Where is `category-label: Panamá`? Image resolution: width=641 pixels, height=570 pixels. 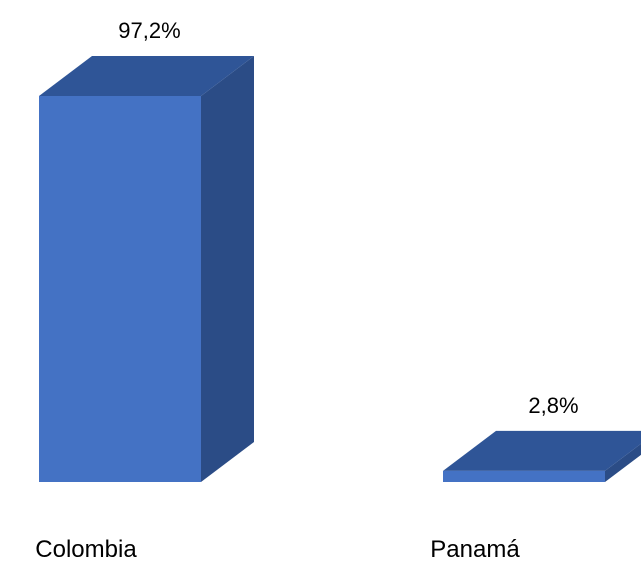
category-label: Panamá is located at coordinates (475, 549).